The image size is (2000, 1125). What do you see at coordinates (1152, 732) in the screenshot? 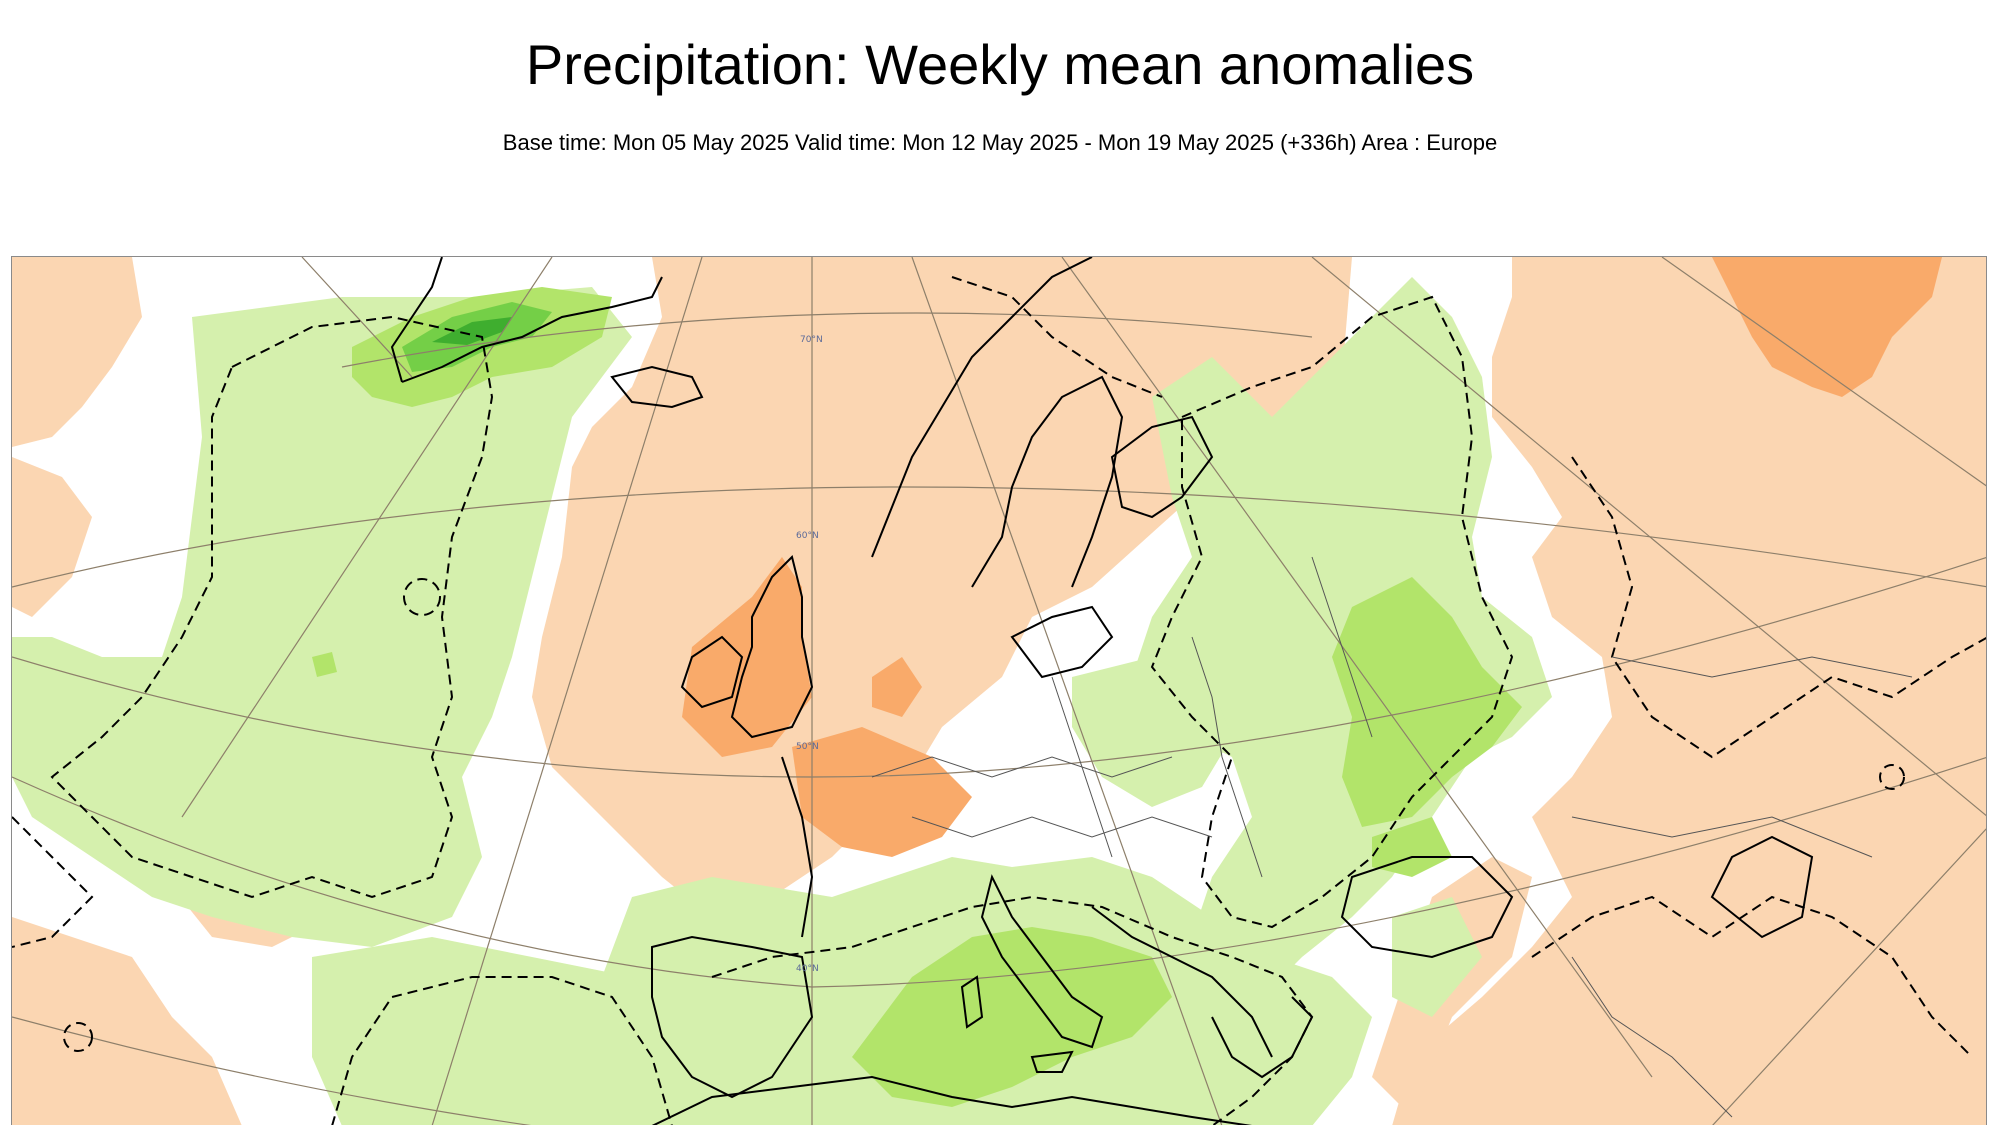
I see `wet-region-balkans` at bounding box center [1152, 732].